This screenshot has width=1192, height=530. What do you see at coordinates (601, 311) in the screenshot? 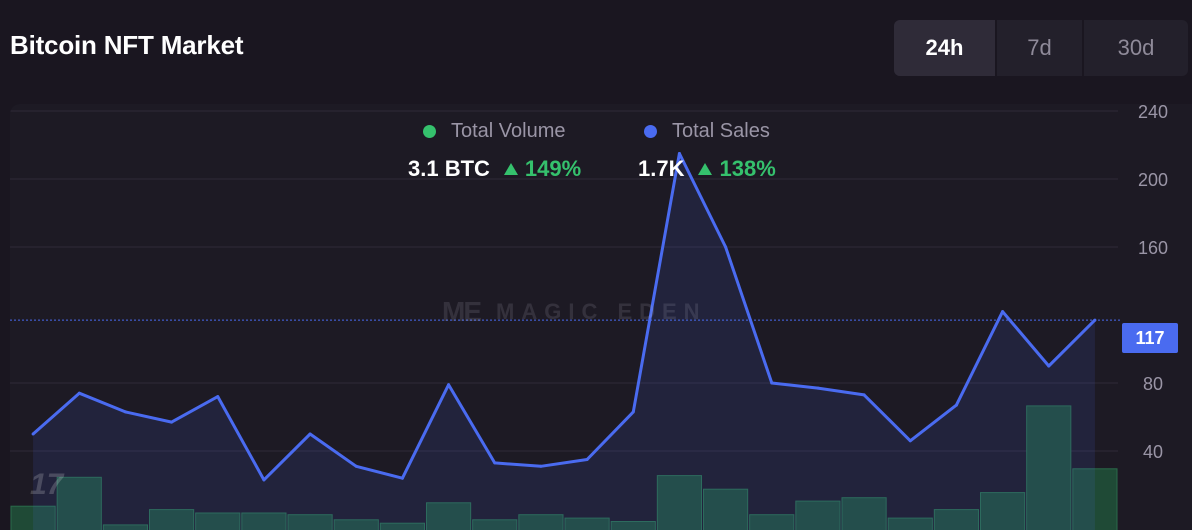
I see `watermark-text: MAGIC EDEN` at bounding box center [601, 311].